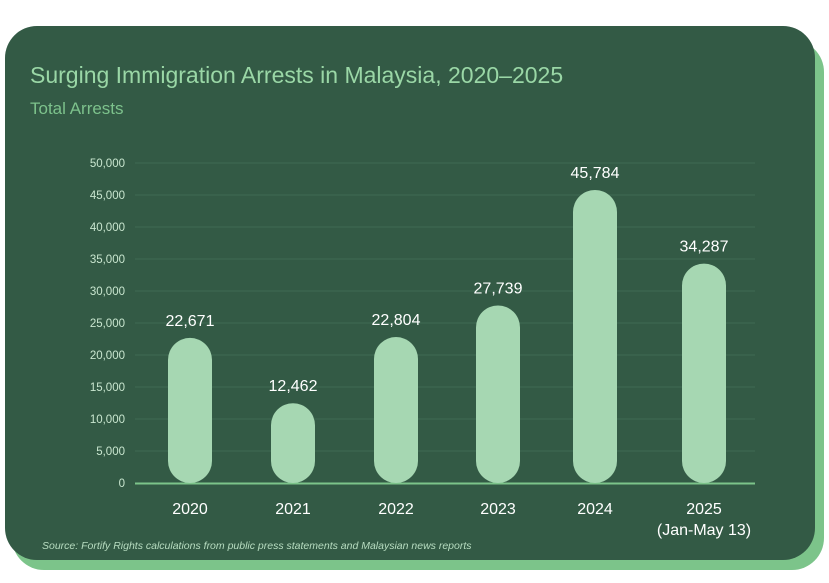 The height and width of the screenshot is (583, 829). What do you see at coordinates (595, 336) in the screenshot?
I see `bar-2024` at bounding box center [595, 336].